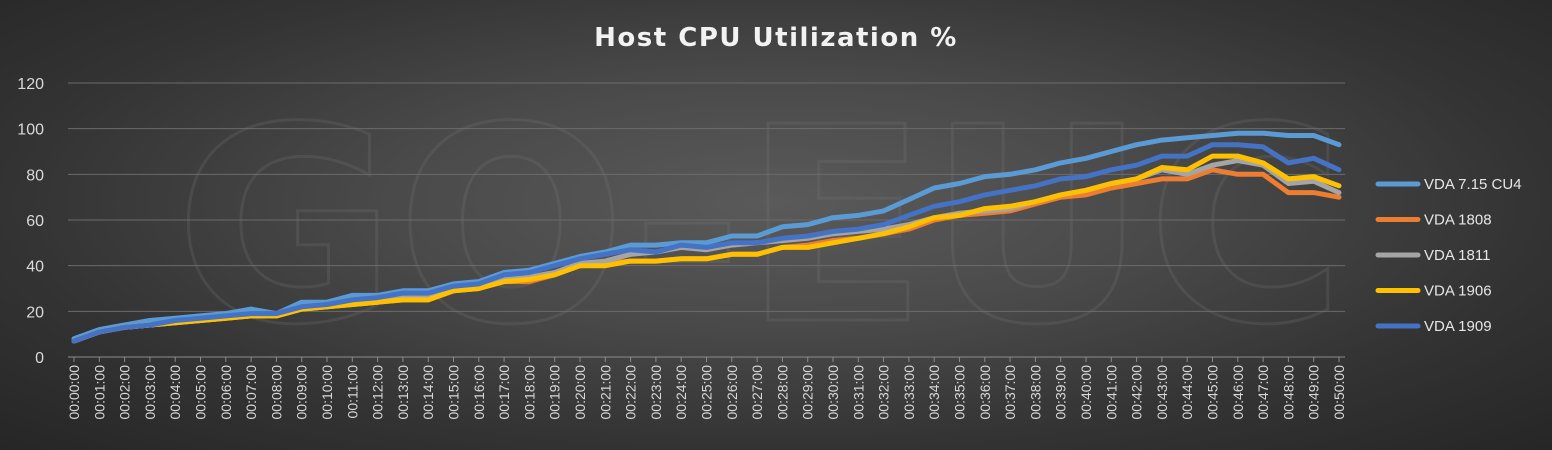 The height and width of the screenshot is (450, 1552). Describe the element at coordinates (884, 392) in the screenshot. I see `x-tick-label: 00:32:00` at that location.